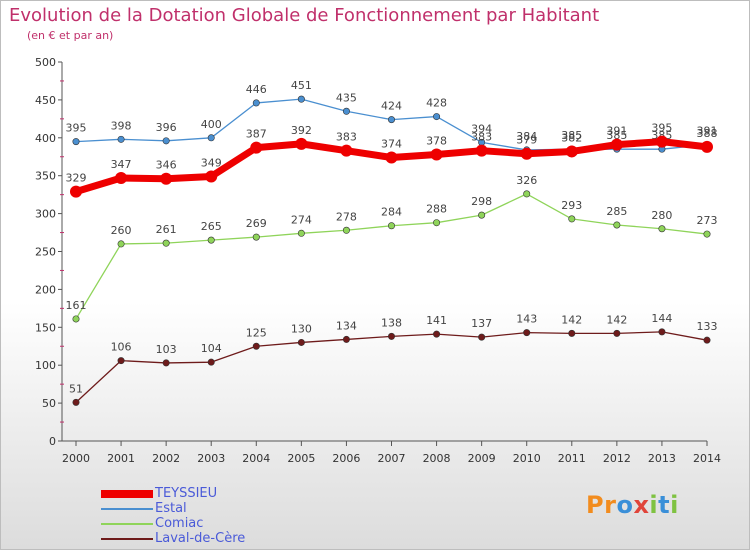  I want to click on y-tick-label: 250, so click(45, 252).